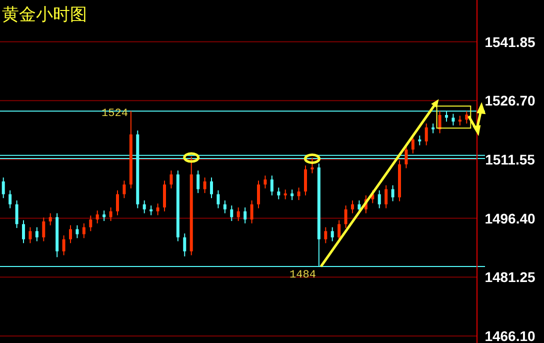 This screenshot has width=544, height=343. What do you see at coordinates (510, 277) in the screenshot?
I see `y-tick-label: 1481.25` at bounding box center [510, 277].